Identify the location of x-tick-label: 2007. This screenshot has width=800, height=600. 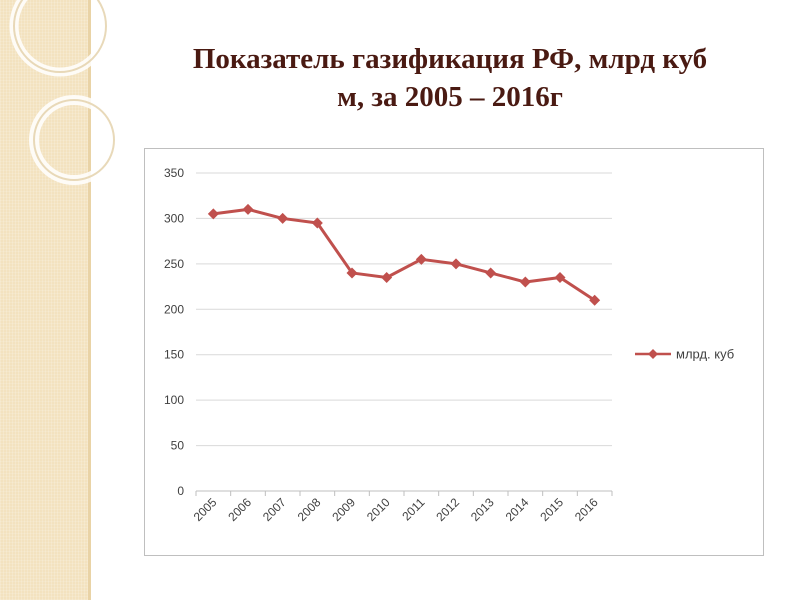
(274, 509).